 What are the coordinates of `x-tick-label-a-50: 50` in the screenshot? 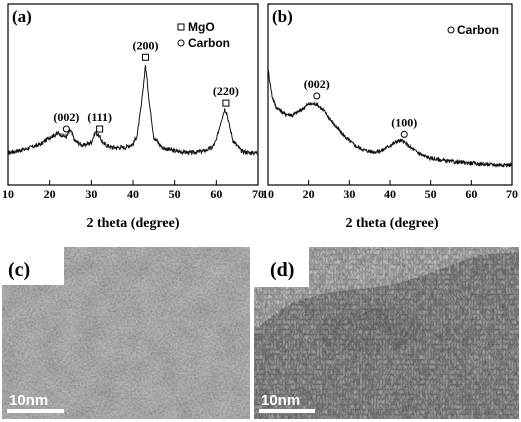 It's located at (175, 194).